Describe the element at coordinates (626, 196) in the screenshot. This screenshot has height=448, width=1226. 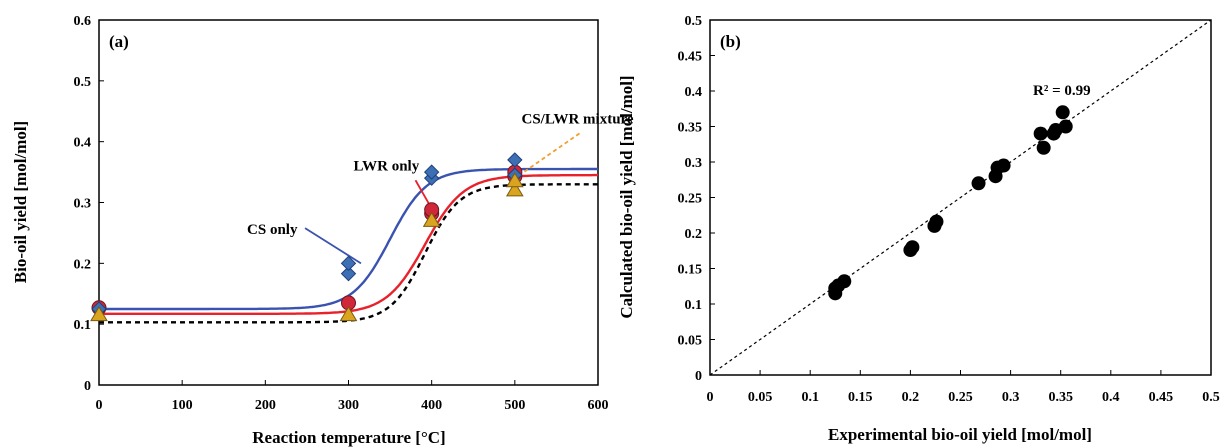
I see `y-axis-title-b: Calculated bio-oil yield [mol/mol]` at that location.